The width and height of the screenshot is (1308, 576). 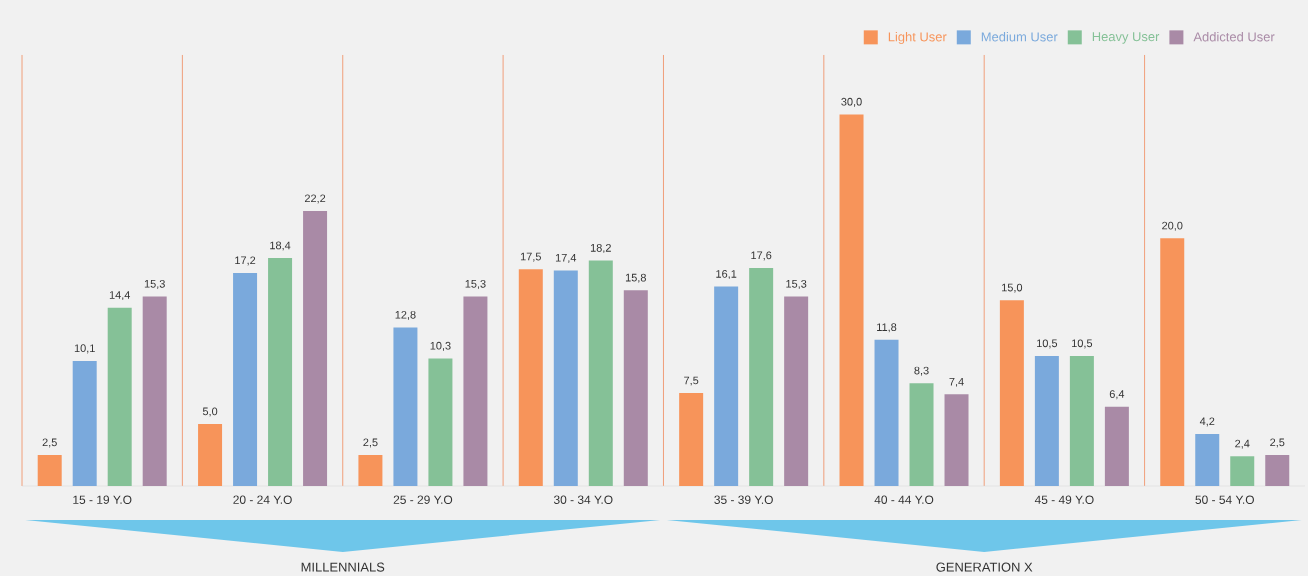 What do you see at coordinates (887, 328) in the screenshot?
I see `data-label: 11,8` at bounding box center [887, 328].